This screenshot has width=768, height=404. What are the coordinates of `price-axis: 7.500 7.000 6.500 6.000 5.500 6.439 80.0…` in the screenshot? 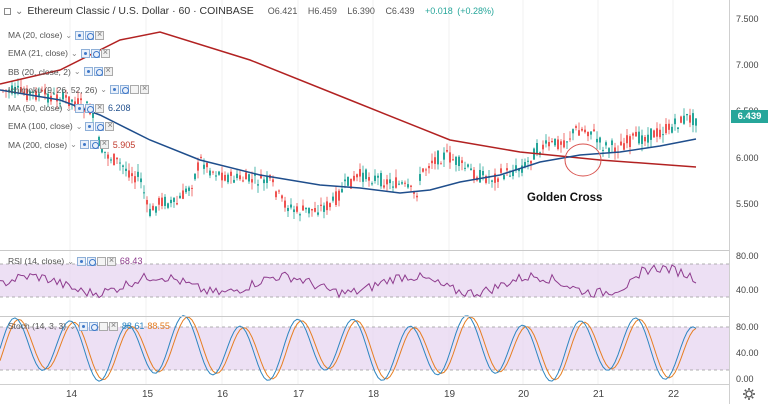 It's located at (748, 202).